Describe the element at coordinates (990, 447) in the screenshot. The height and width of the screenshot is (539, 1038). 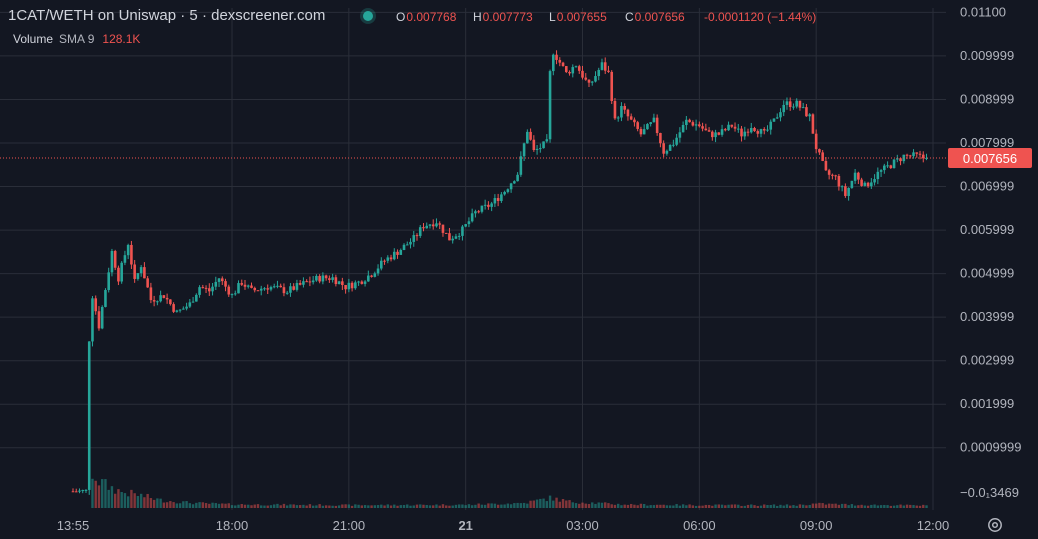
I see `y-tick-label: 0.0009999` at that location.